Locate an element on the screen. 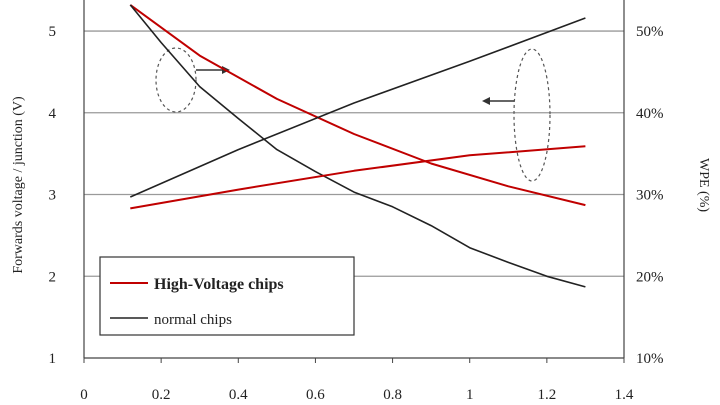  y2-axis-title: WPE (%) is located at coordinates (703, 185).